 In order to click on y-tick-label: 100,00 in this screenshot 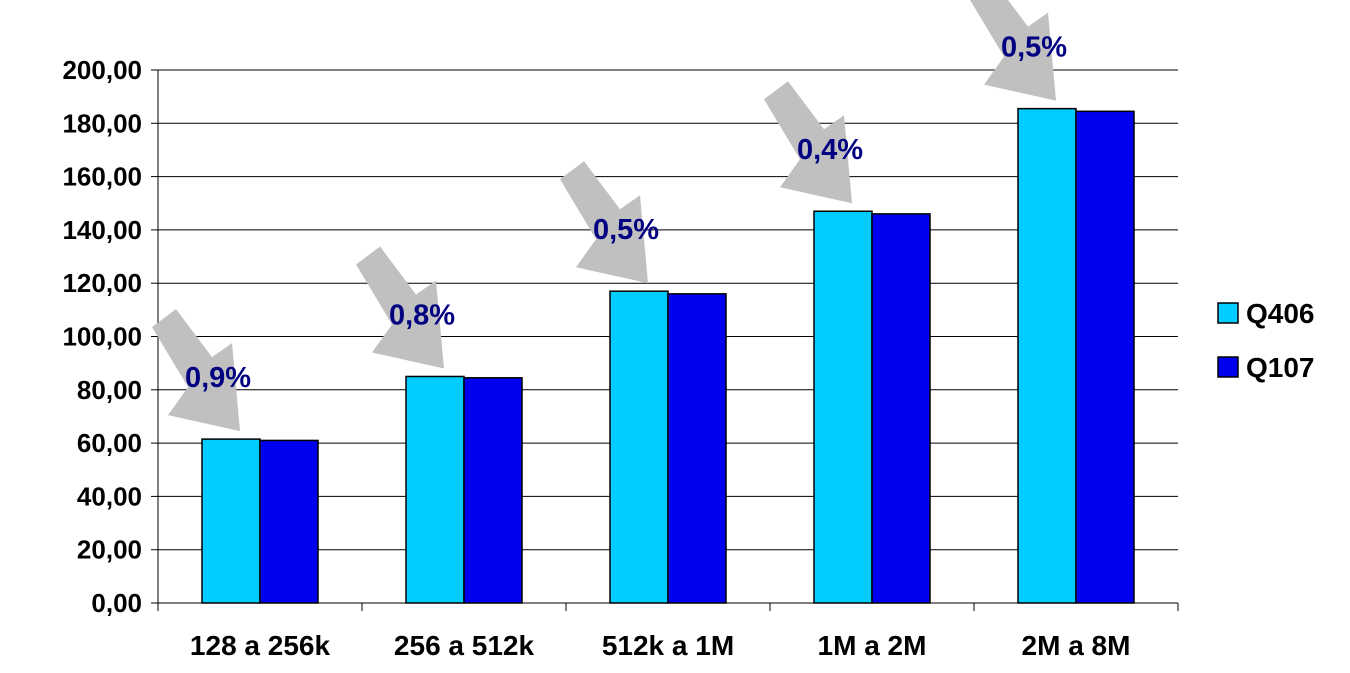, I will do `click(102, 337)`.